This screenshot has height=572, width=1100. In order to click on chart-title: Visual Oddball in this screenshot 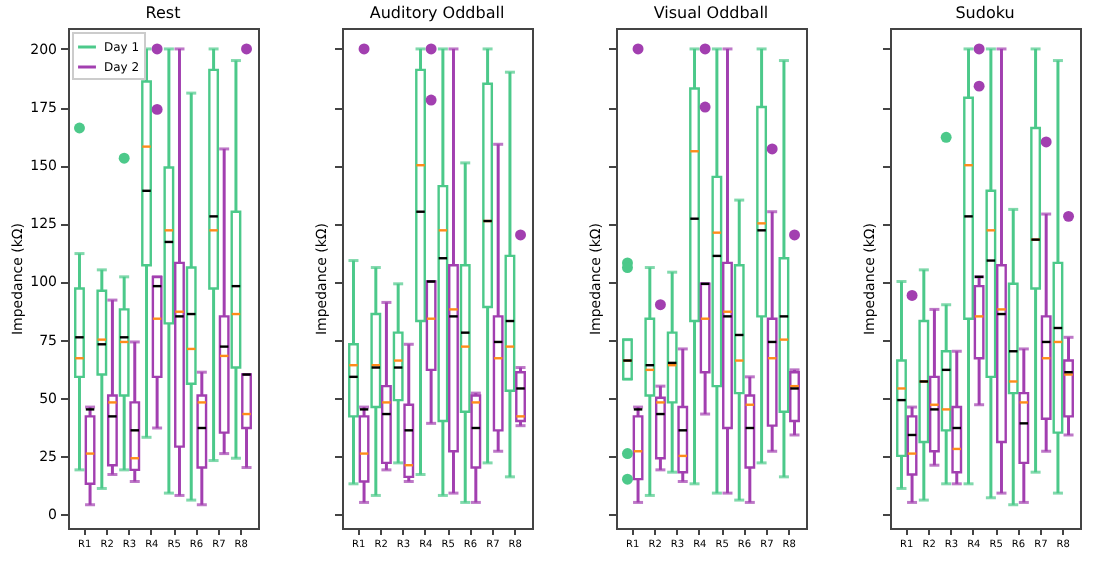, I will do `click(711, 13)`.